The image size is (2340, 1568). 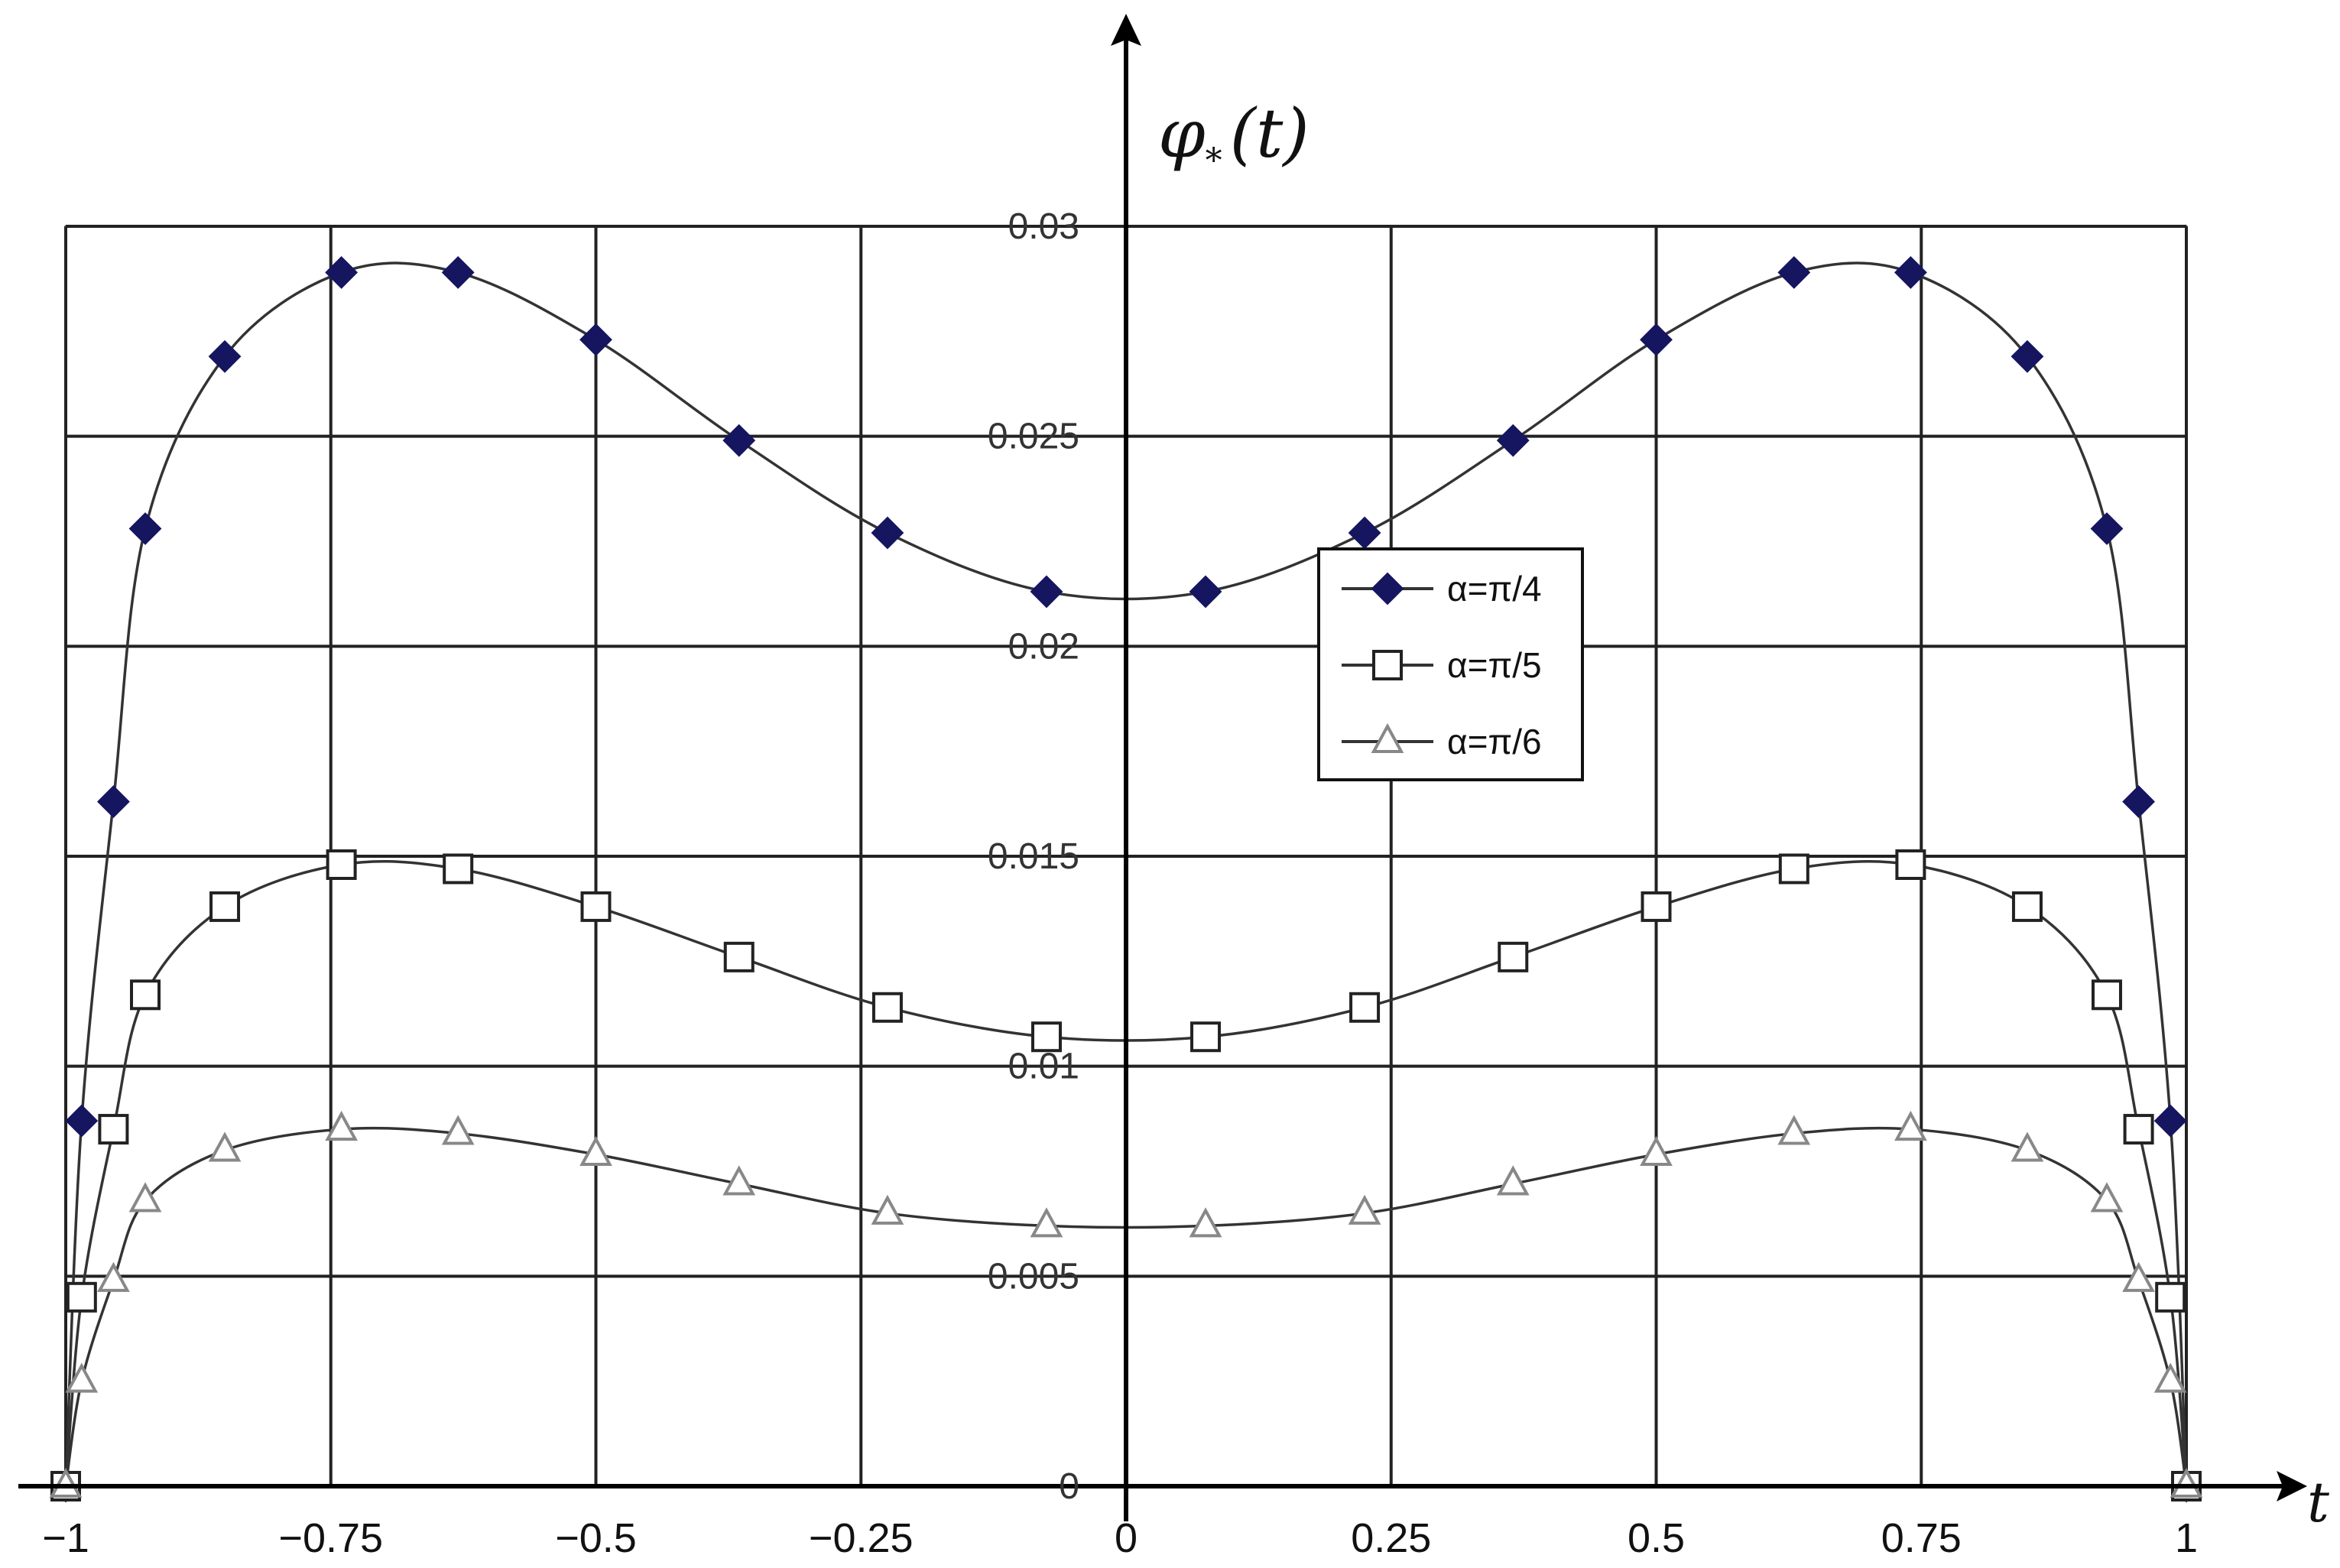 I want to click on x-tick-label: −0.75, so click(x=330, y=1538).